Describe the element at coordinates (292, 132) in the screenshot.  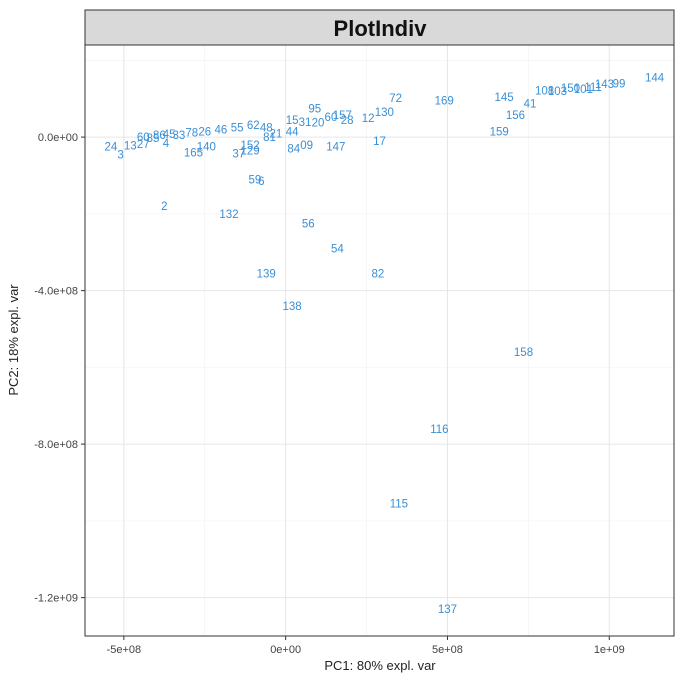
I see `data-point-label: 44` at that location.